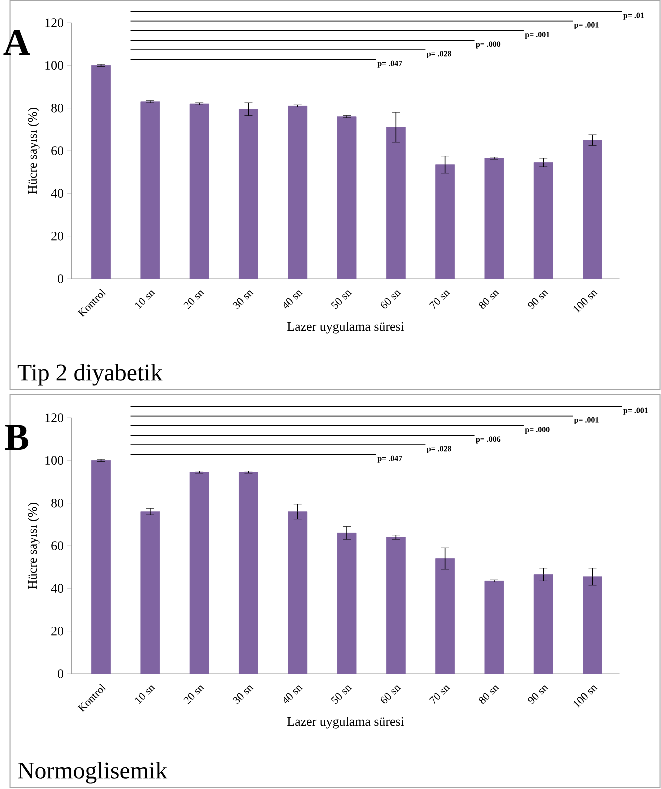 The image size is (661, 789). Describe the element at coordinates (17, 43) in the screenshot. I see `chart-title: A` at that location.